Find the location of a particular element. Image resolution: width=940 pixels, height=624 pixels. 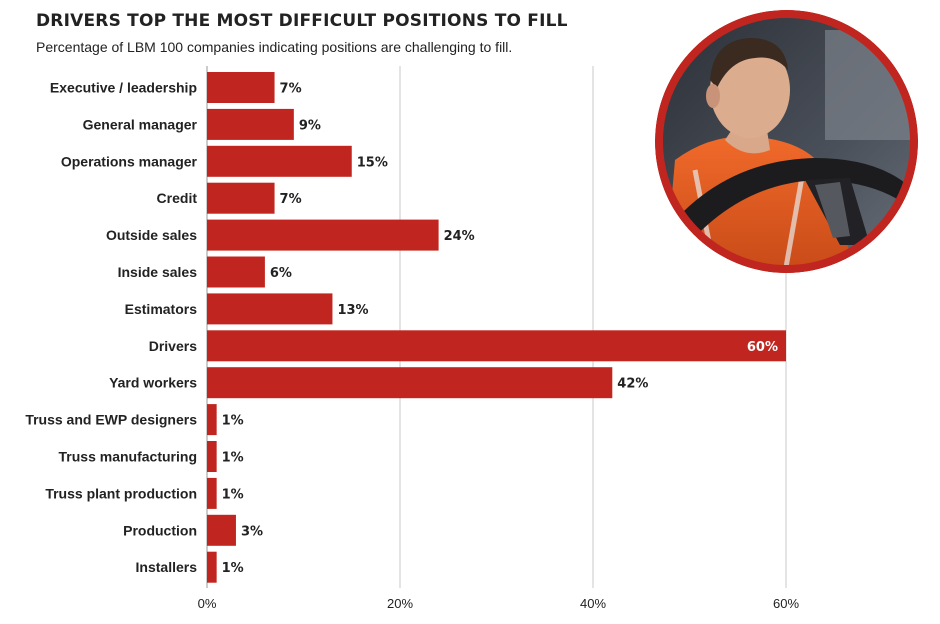

category-label: Inside sales is located at coordinates (158, 272).